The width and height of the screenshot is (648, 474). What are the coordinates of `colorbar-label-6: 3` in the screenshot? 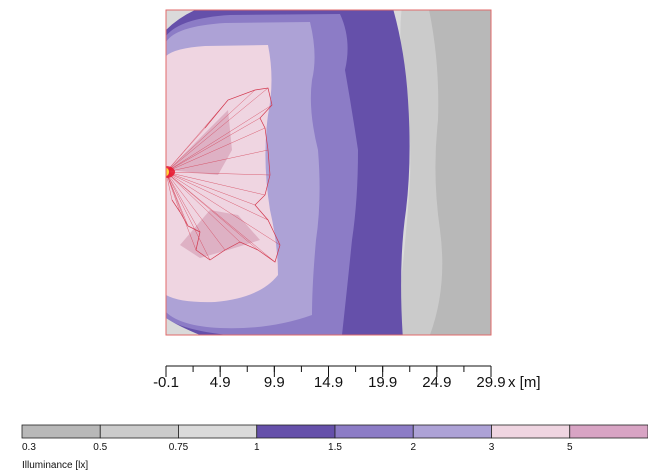 It's located at (492, 447).